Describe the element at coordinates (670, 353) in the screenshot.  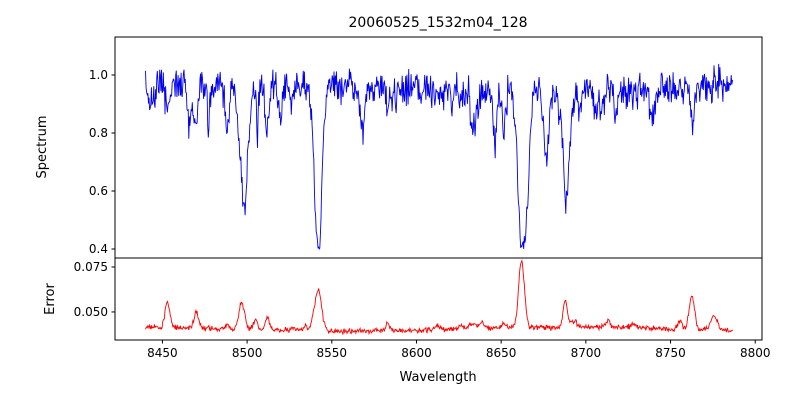
I see `x-tick-label: 8750` at that location.